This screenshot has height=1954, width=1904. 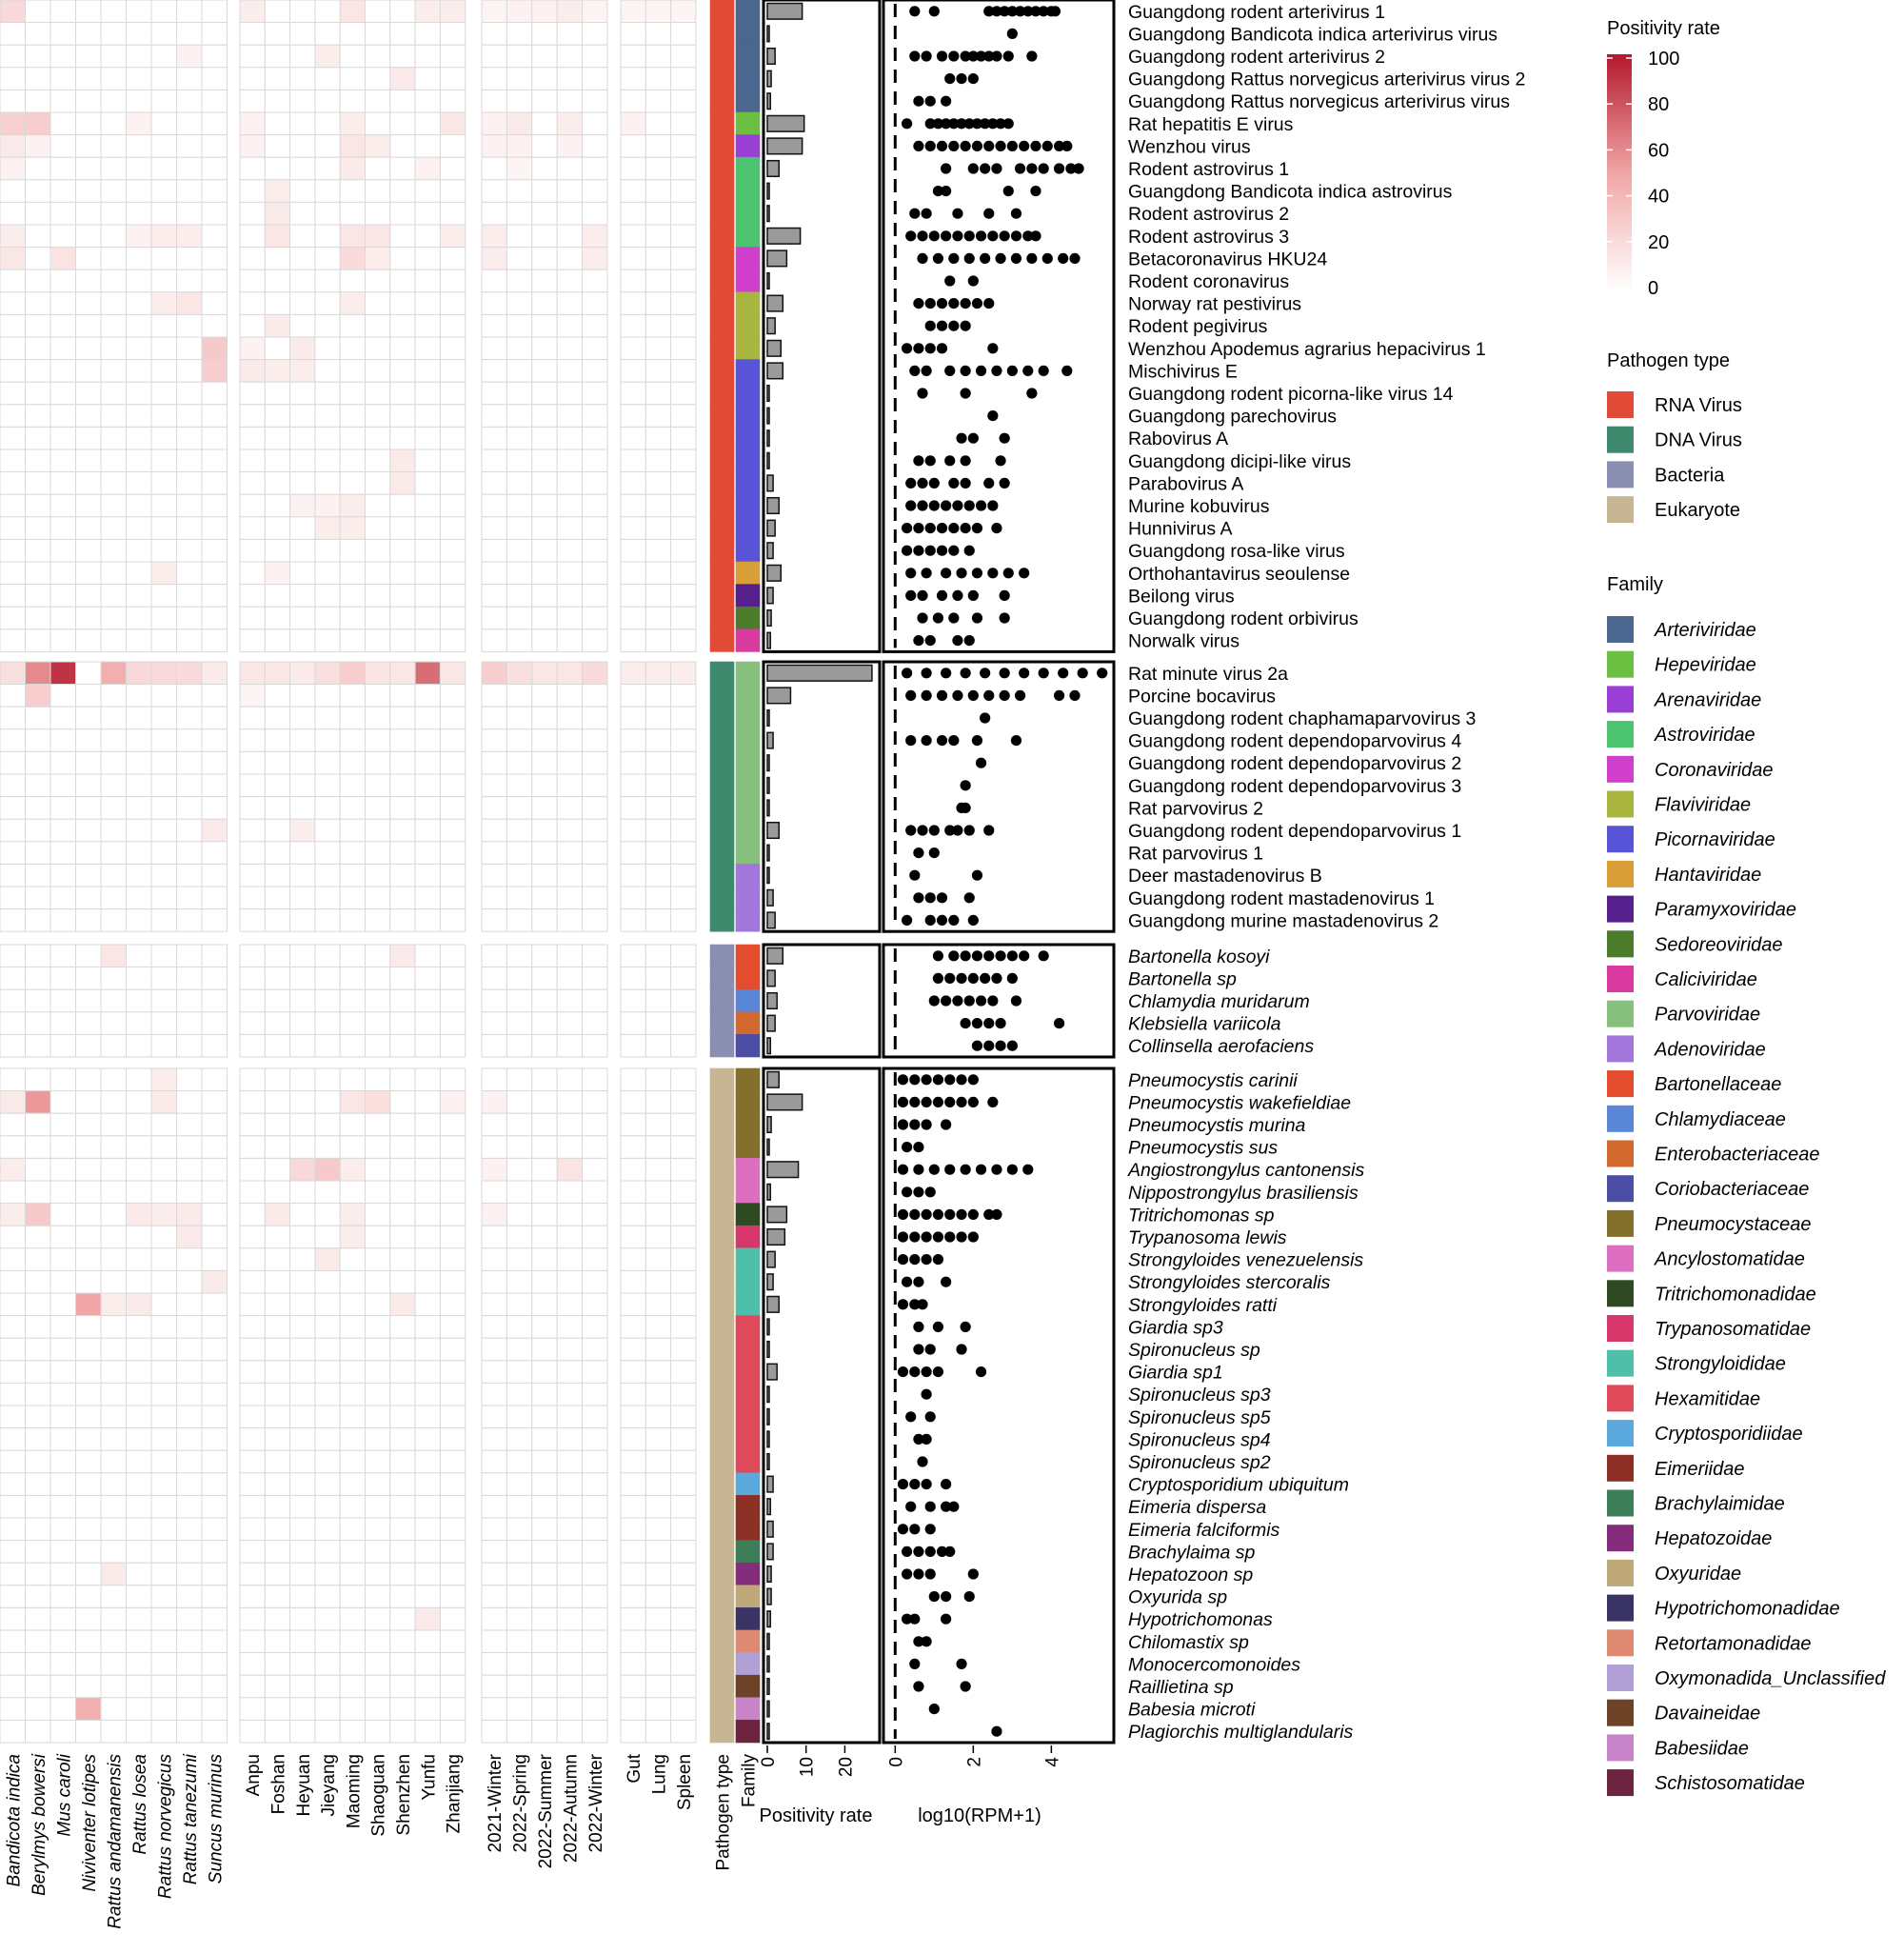 What do you see at coordinates (354, 1791) in the screenshot?
I see `column-label-location: Maoming` at bounding box center [354, 1791].